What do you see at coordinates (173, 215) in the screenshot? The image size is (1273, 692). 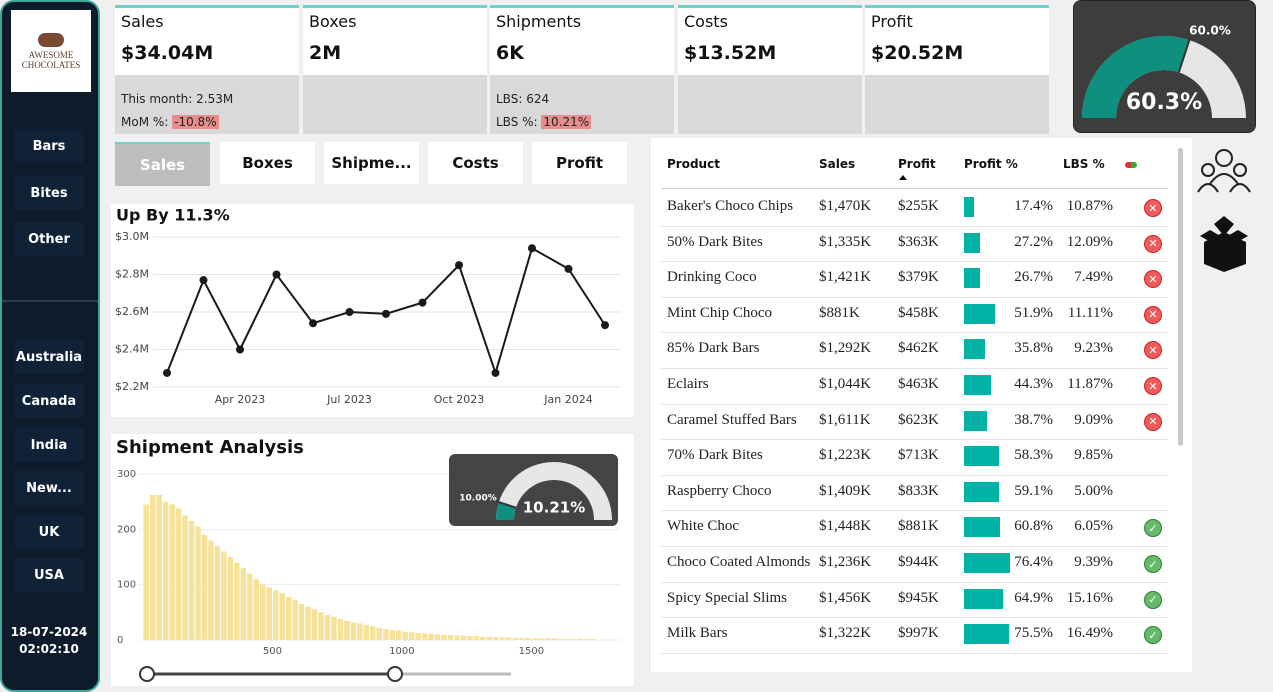 I see `chart-title: Up By 11.3%` at bounding box center [173, 215].